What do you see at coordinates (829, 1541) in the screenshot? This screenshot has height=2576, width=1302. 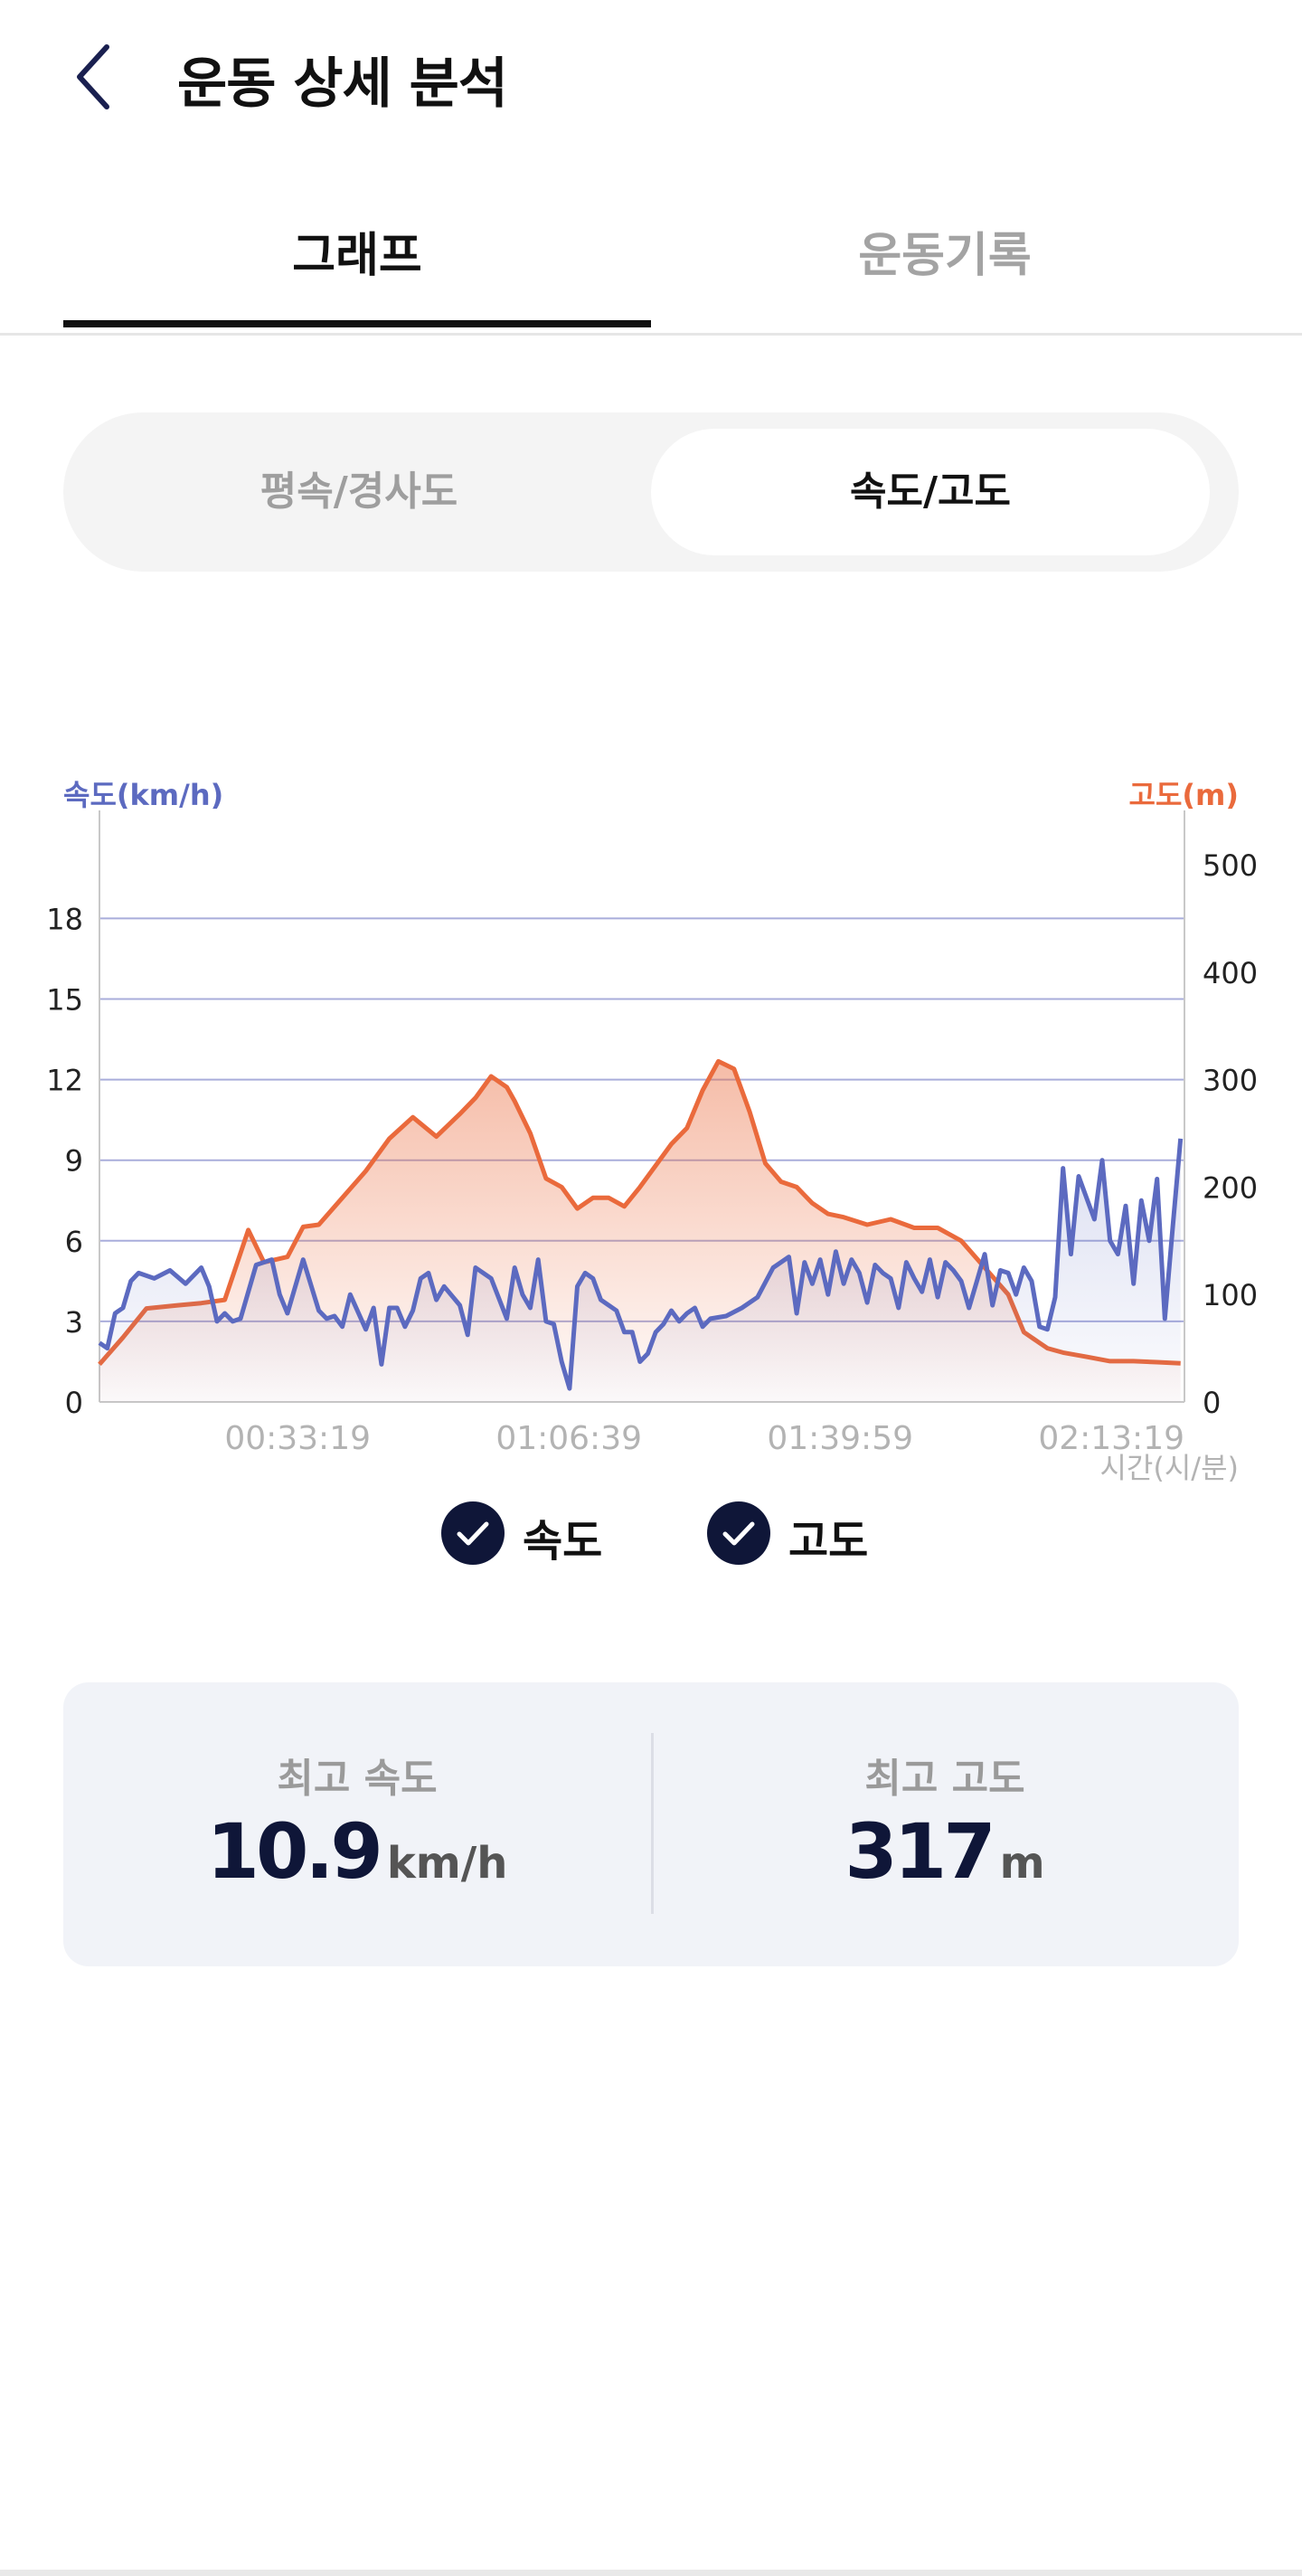 I see `legend-altitude-label: 고도` at bounding box center [829, 1541].